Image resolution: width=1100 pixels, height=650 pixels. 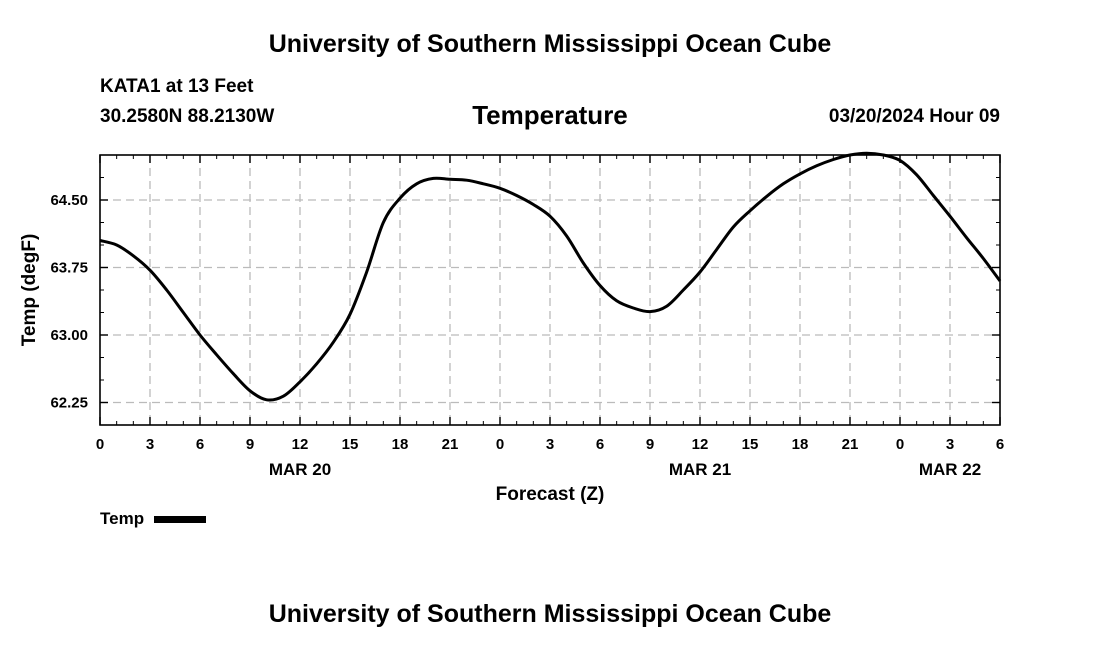 I want to click on y-tick-label: 62.25, so click(x=69, y=403).